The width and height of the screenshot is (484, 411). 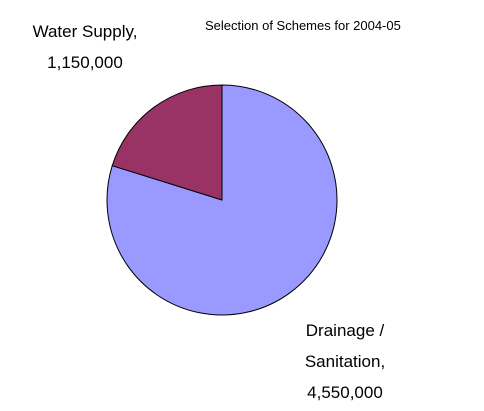 I want to click on slice, so click(x=167, y=142).